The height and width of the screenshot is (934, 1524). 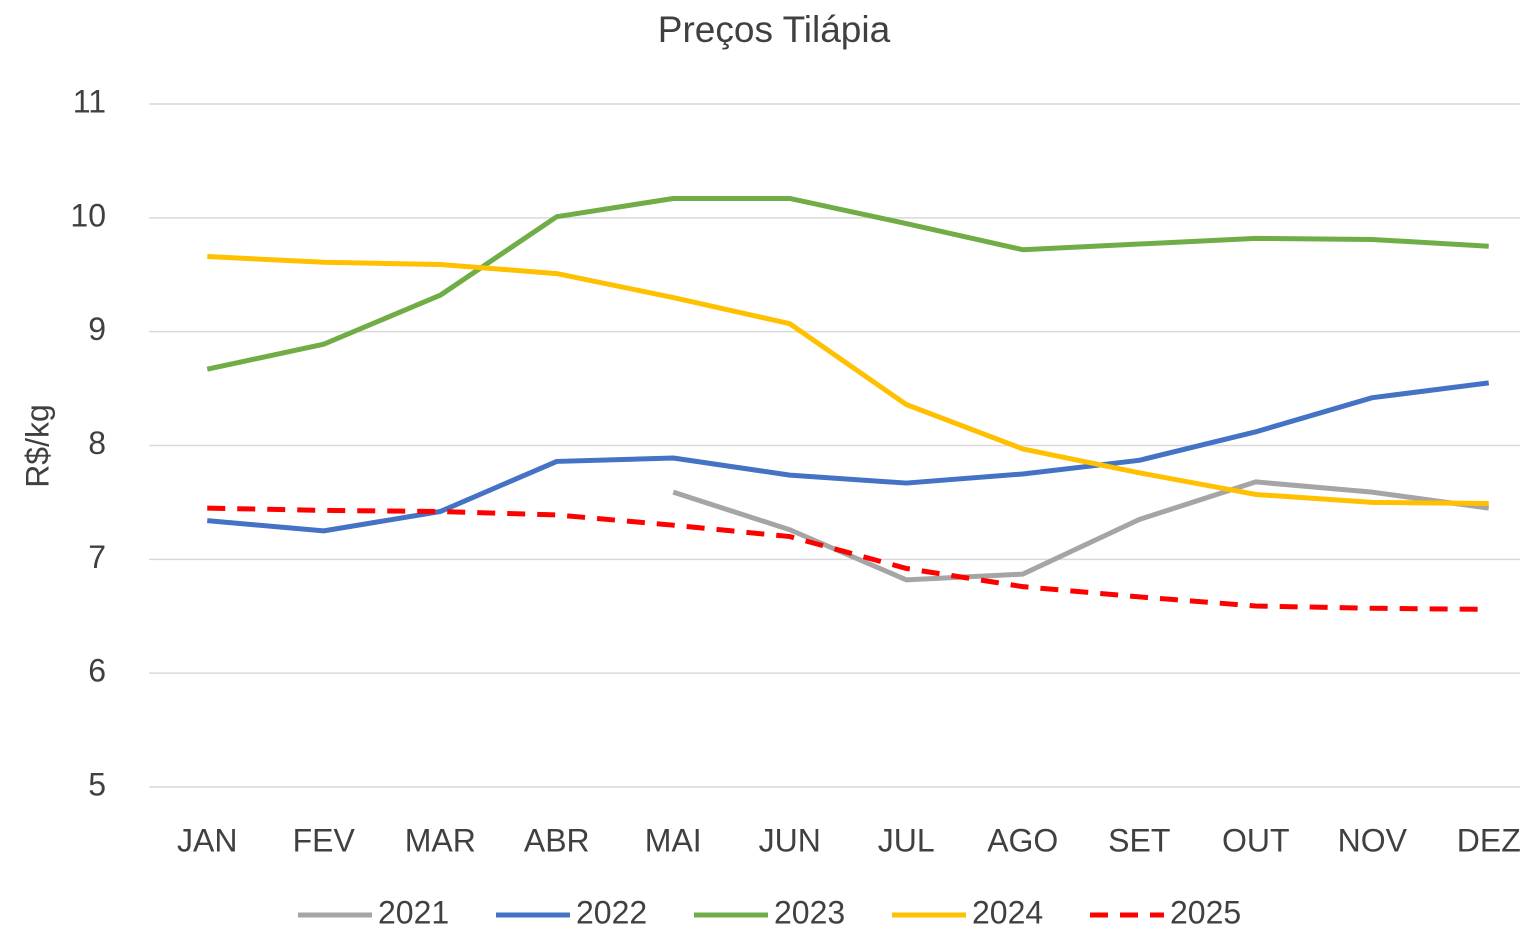 I want to click on x-tick-label: ABR, so click(x=557, y=840).